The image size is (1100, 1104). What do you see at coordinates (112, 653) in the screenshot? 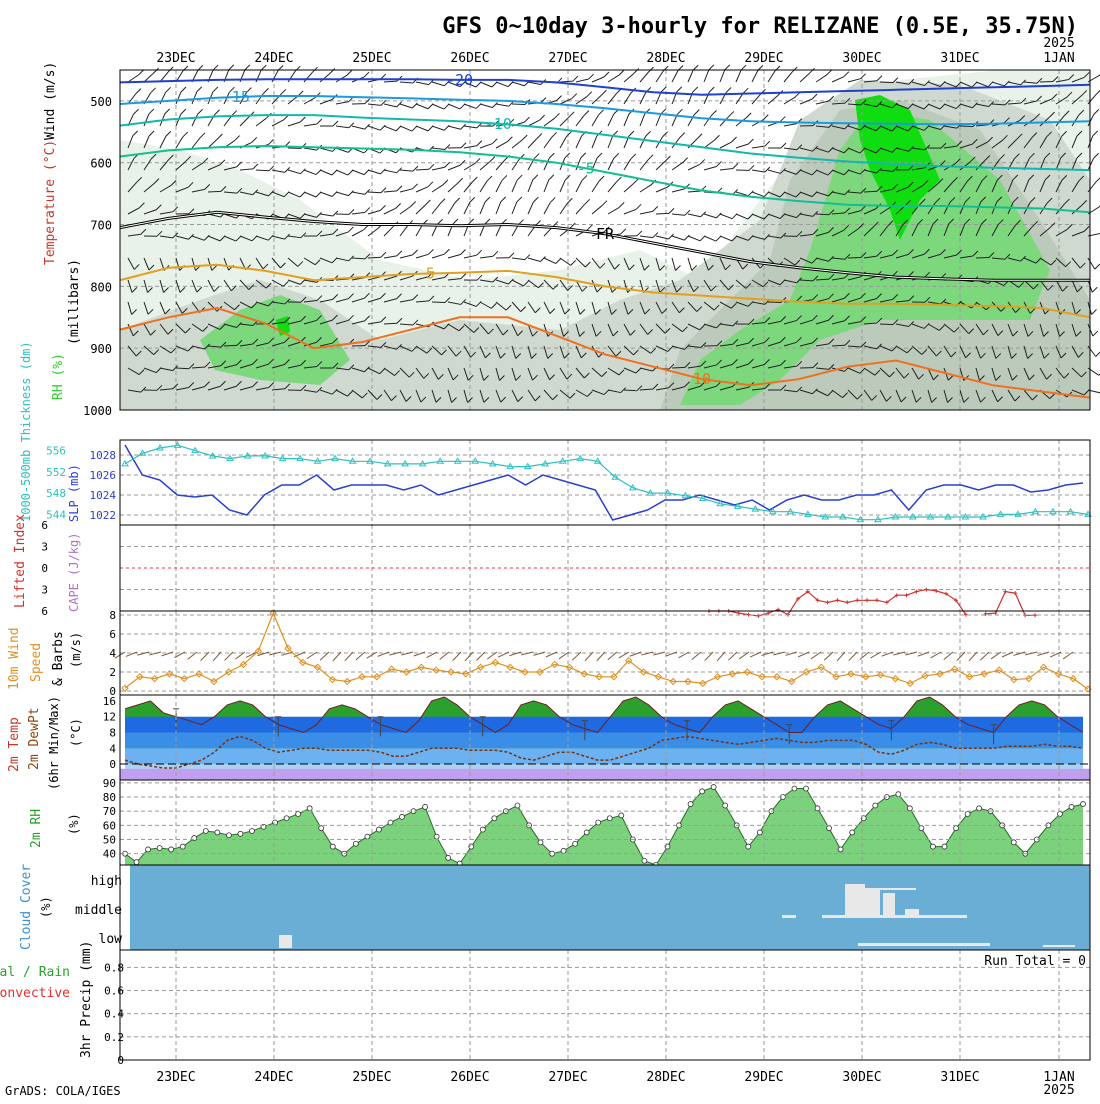
I see `wind-tick-label: 4` at bounding box center [112, 653].